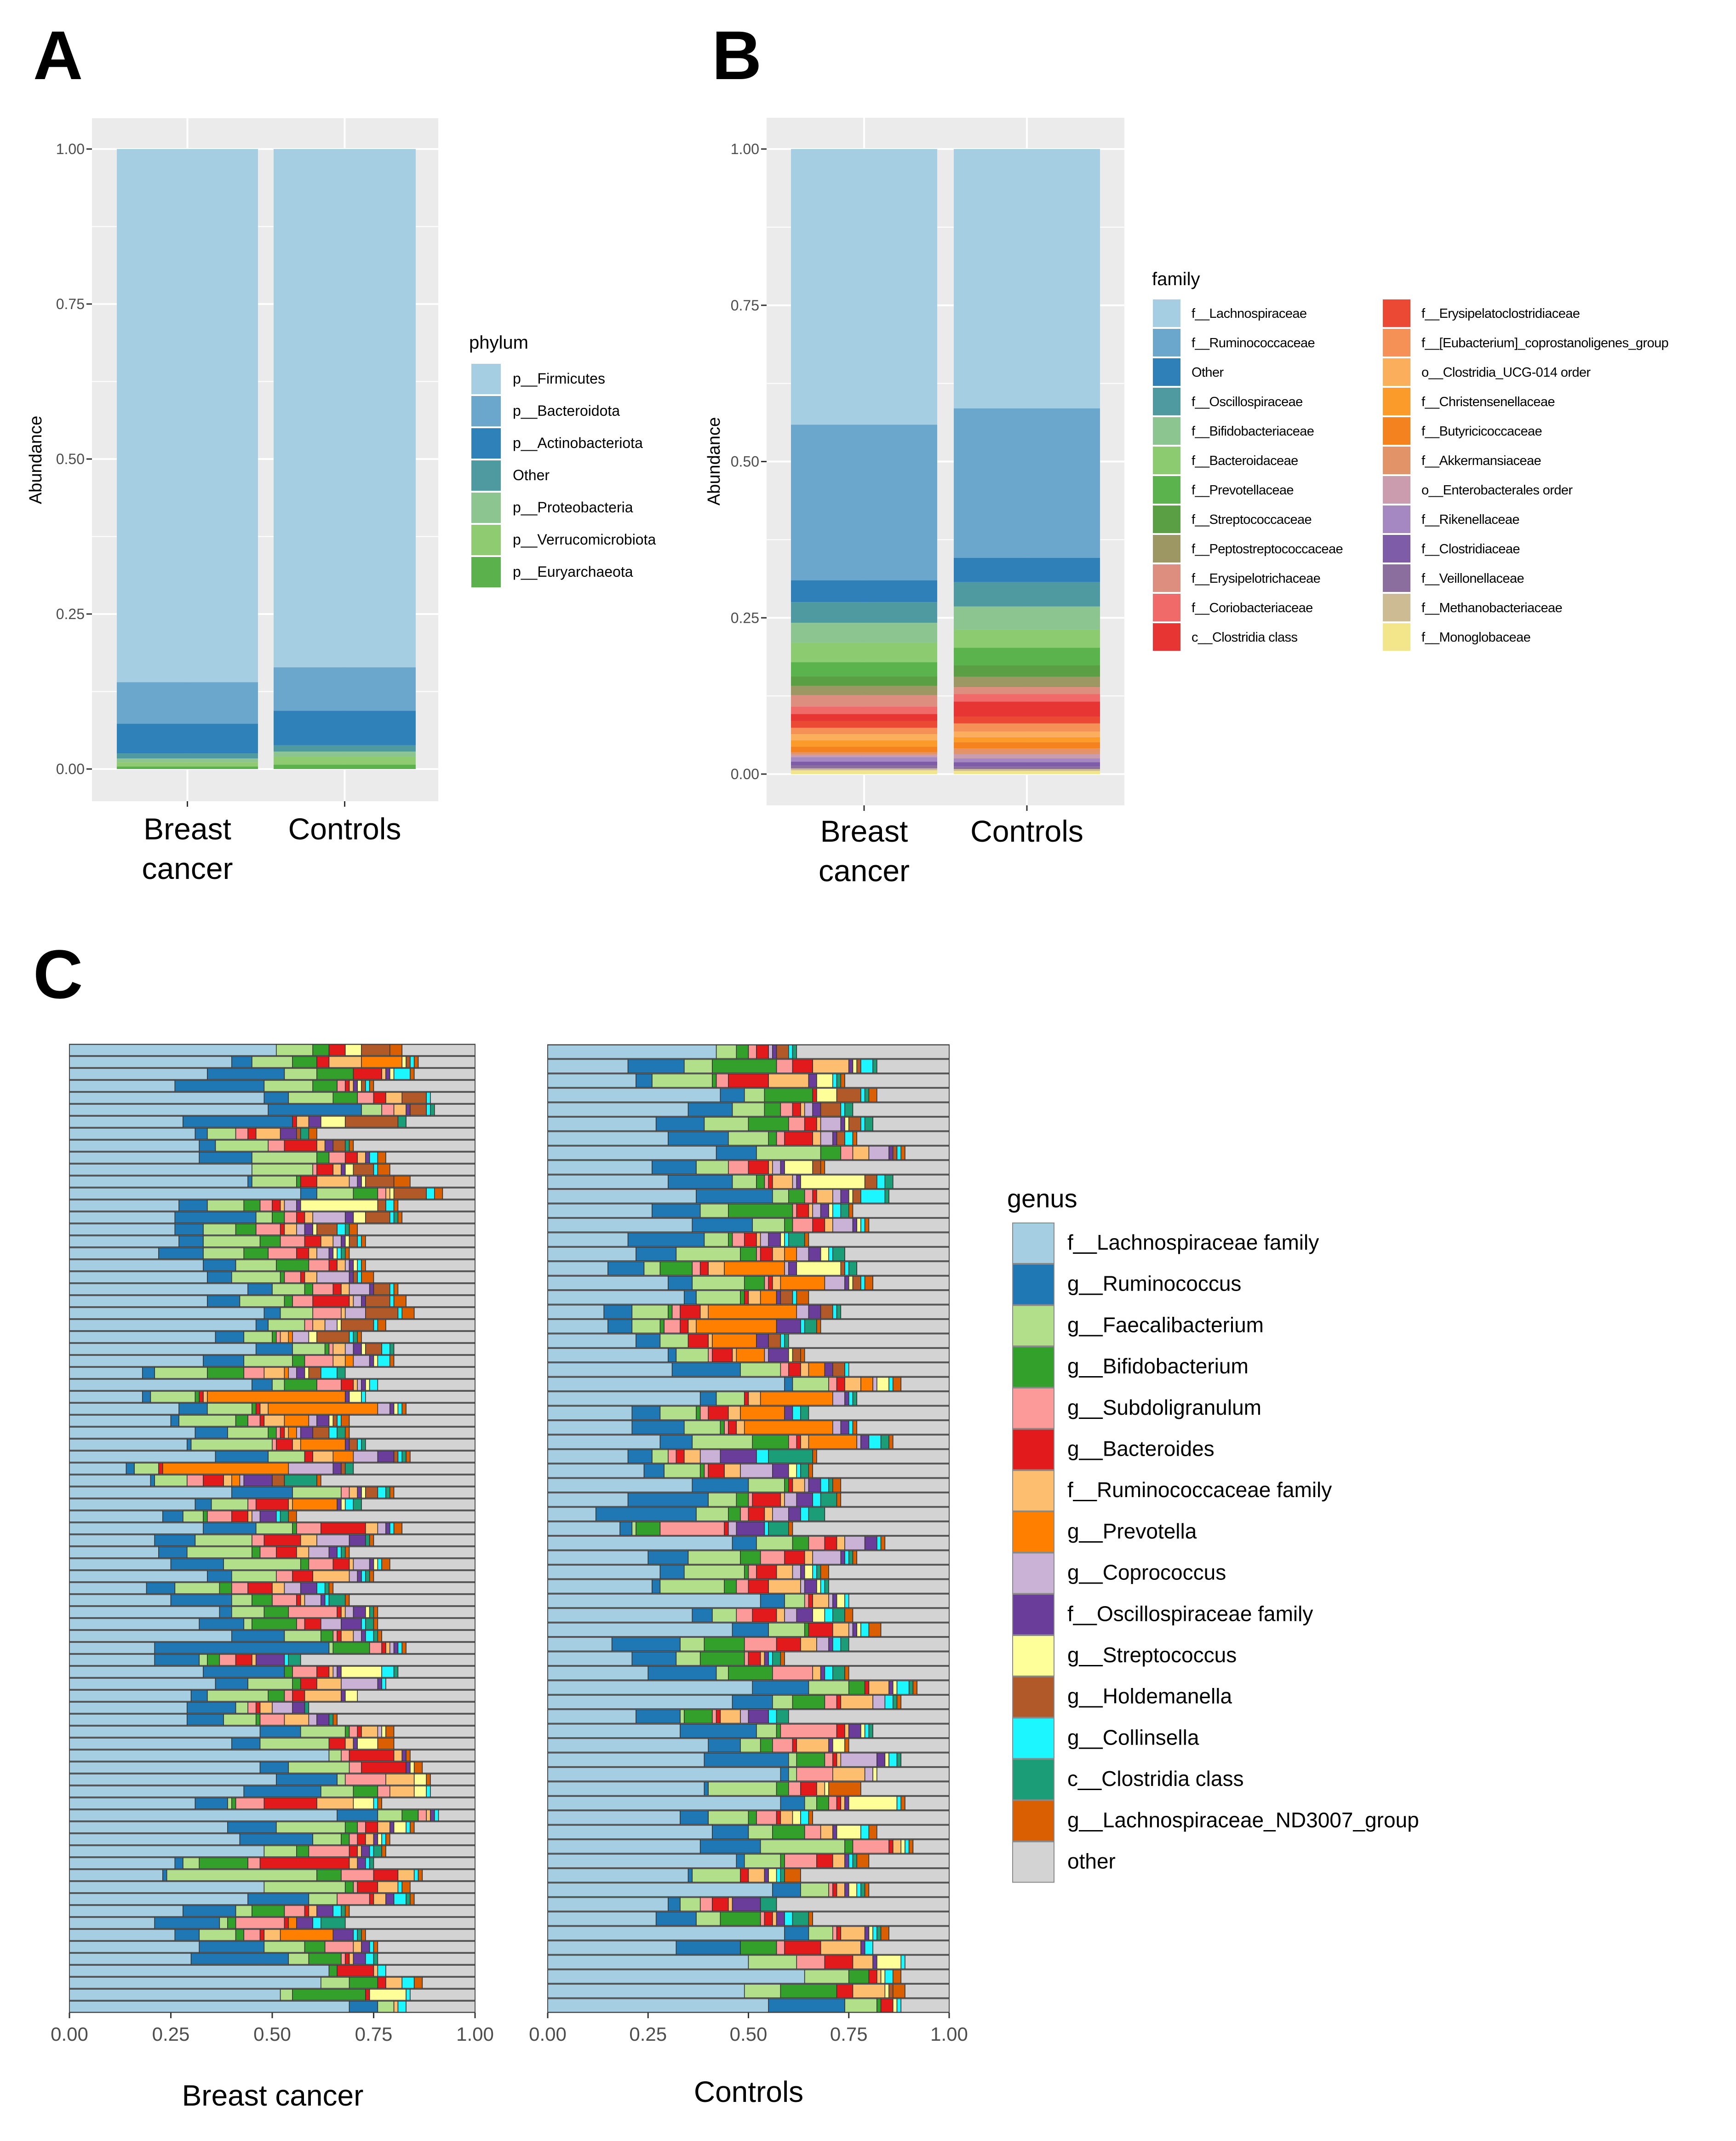 The width and height of the screenshot is (1736, 2141). I want to click on x-tick-label-c: 0.50, so click(272, 2034).